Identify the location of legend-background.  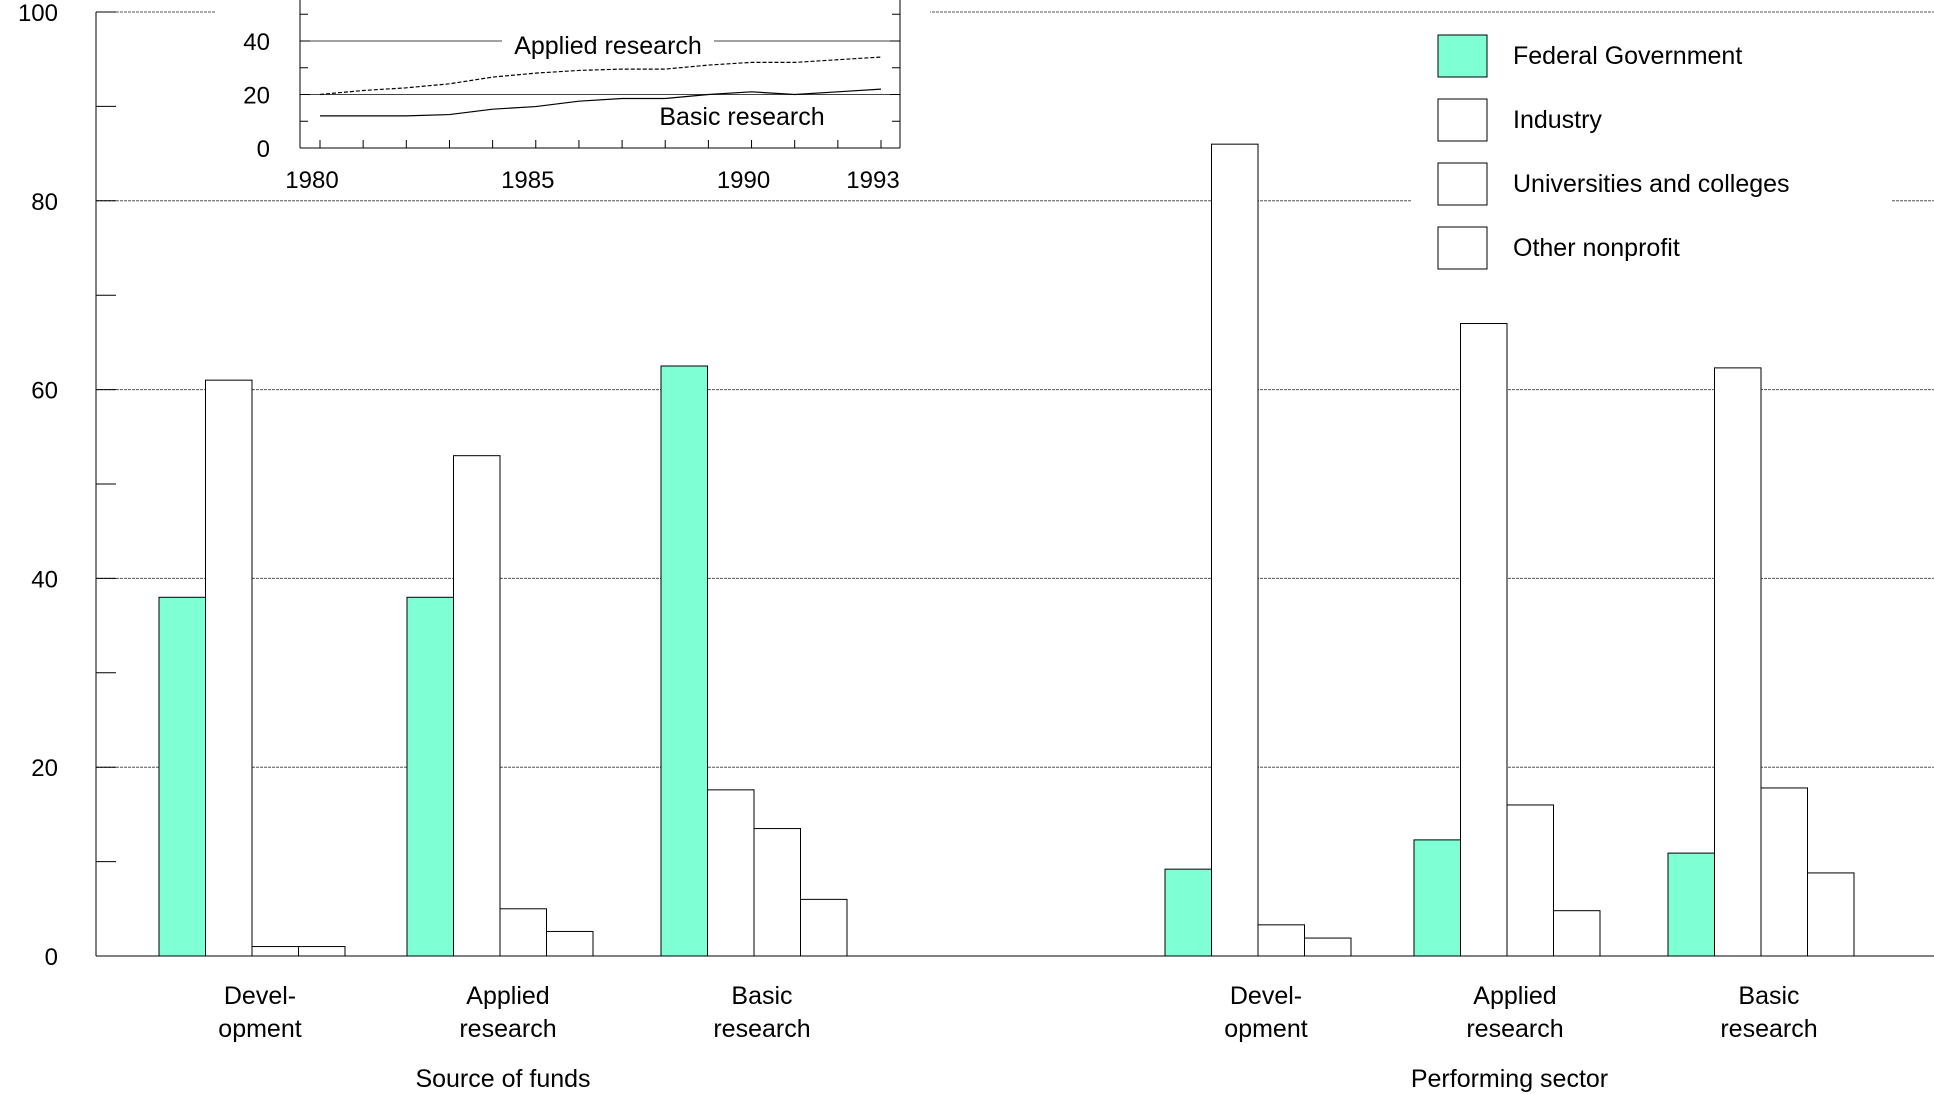
(1652, 151).